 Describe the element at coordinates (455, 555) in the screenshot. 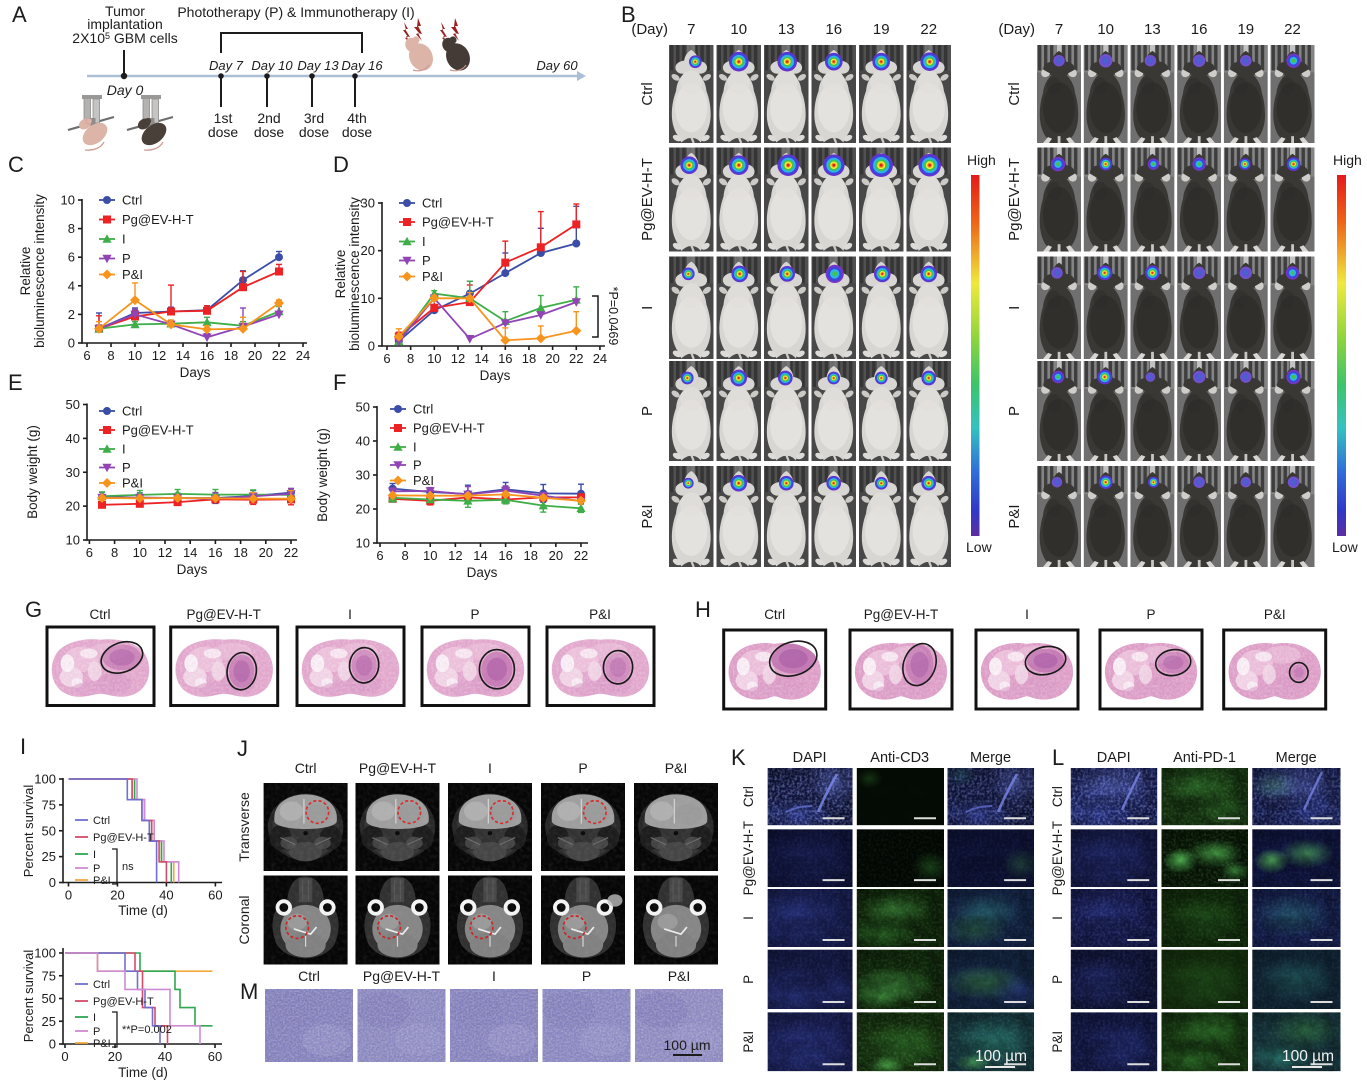

I see `svg-text: 12` at that location.